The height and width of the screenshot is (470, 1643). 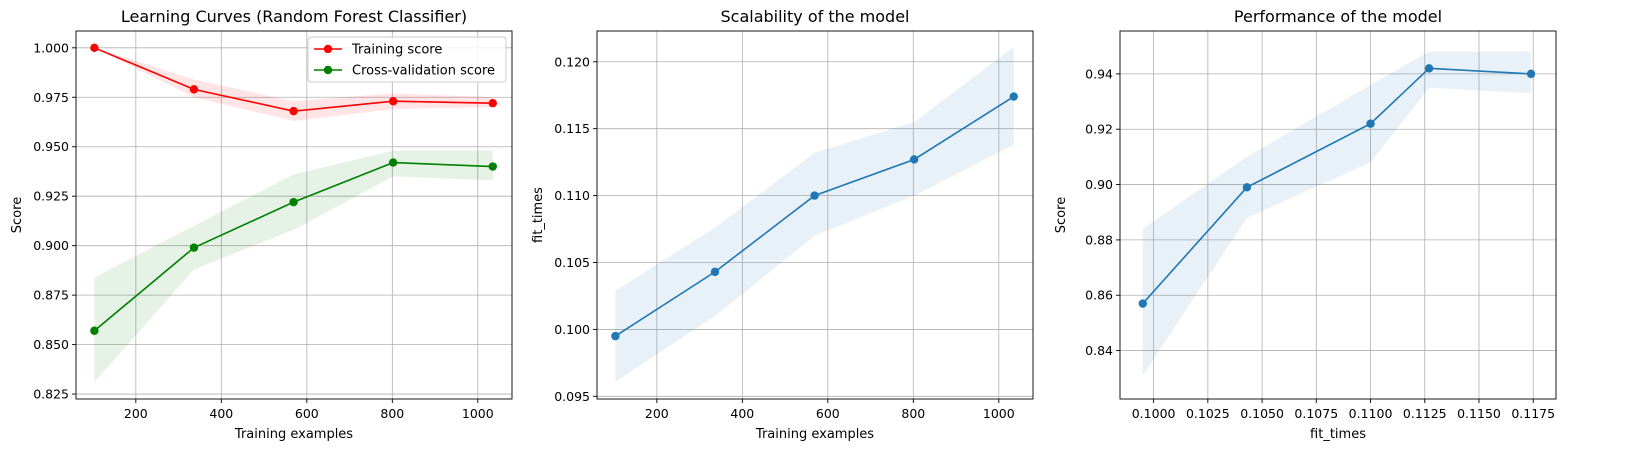 I want to click on y-tick-label: 0.975, so click(x=51, y=97).